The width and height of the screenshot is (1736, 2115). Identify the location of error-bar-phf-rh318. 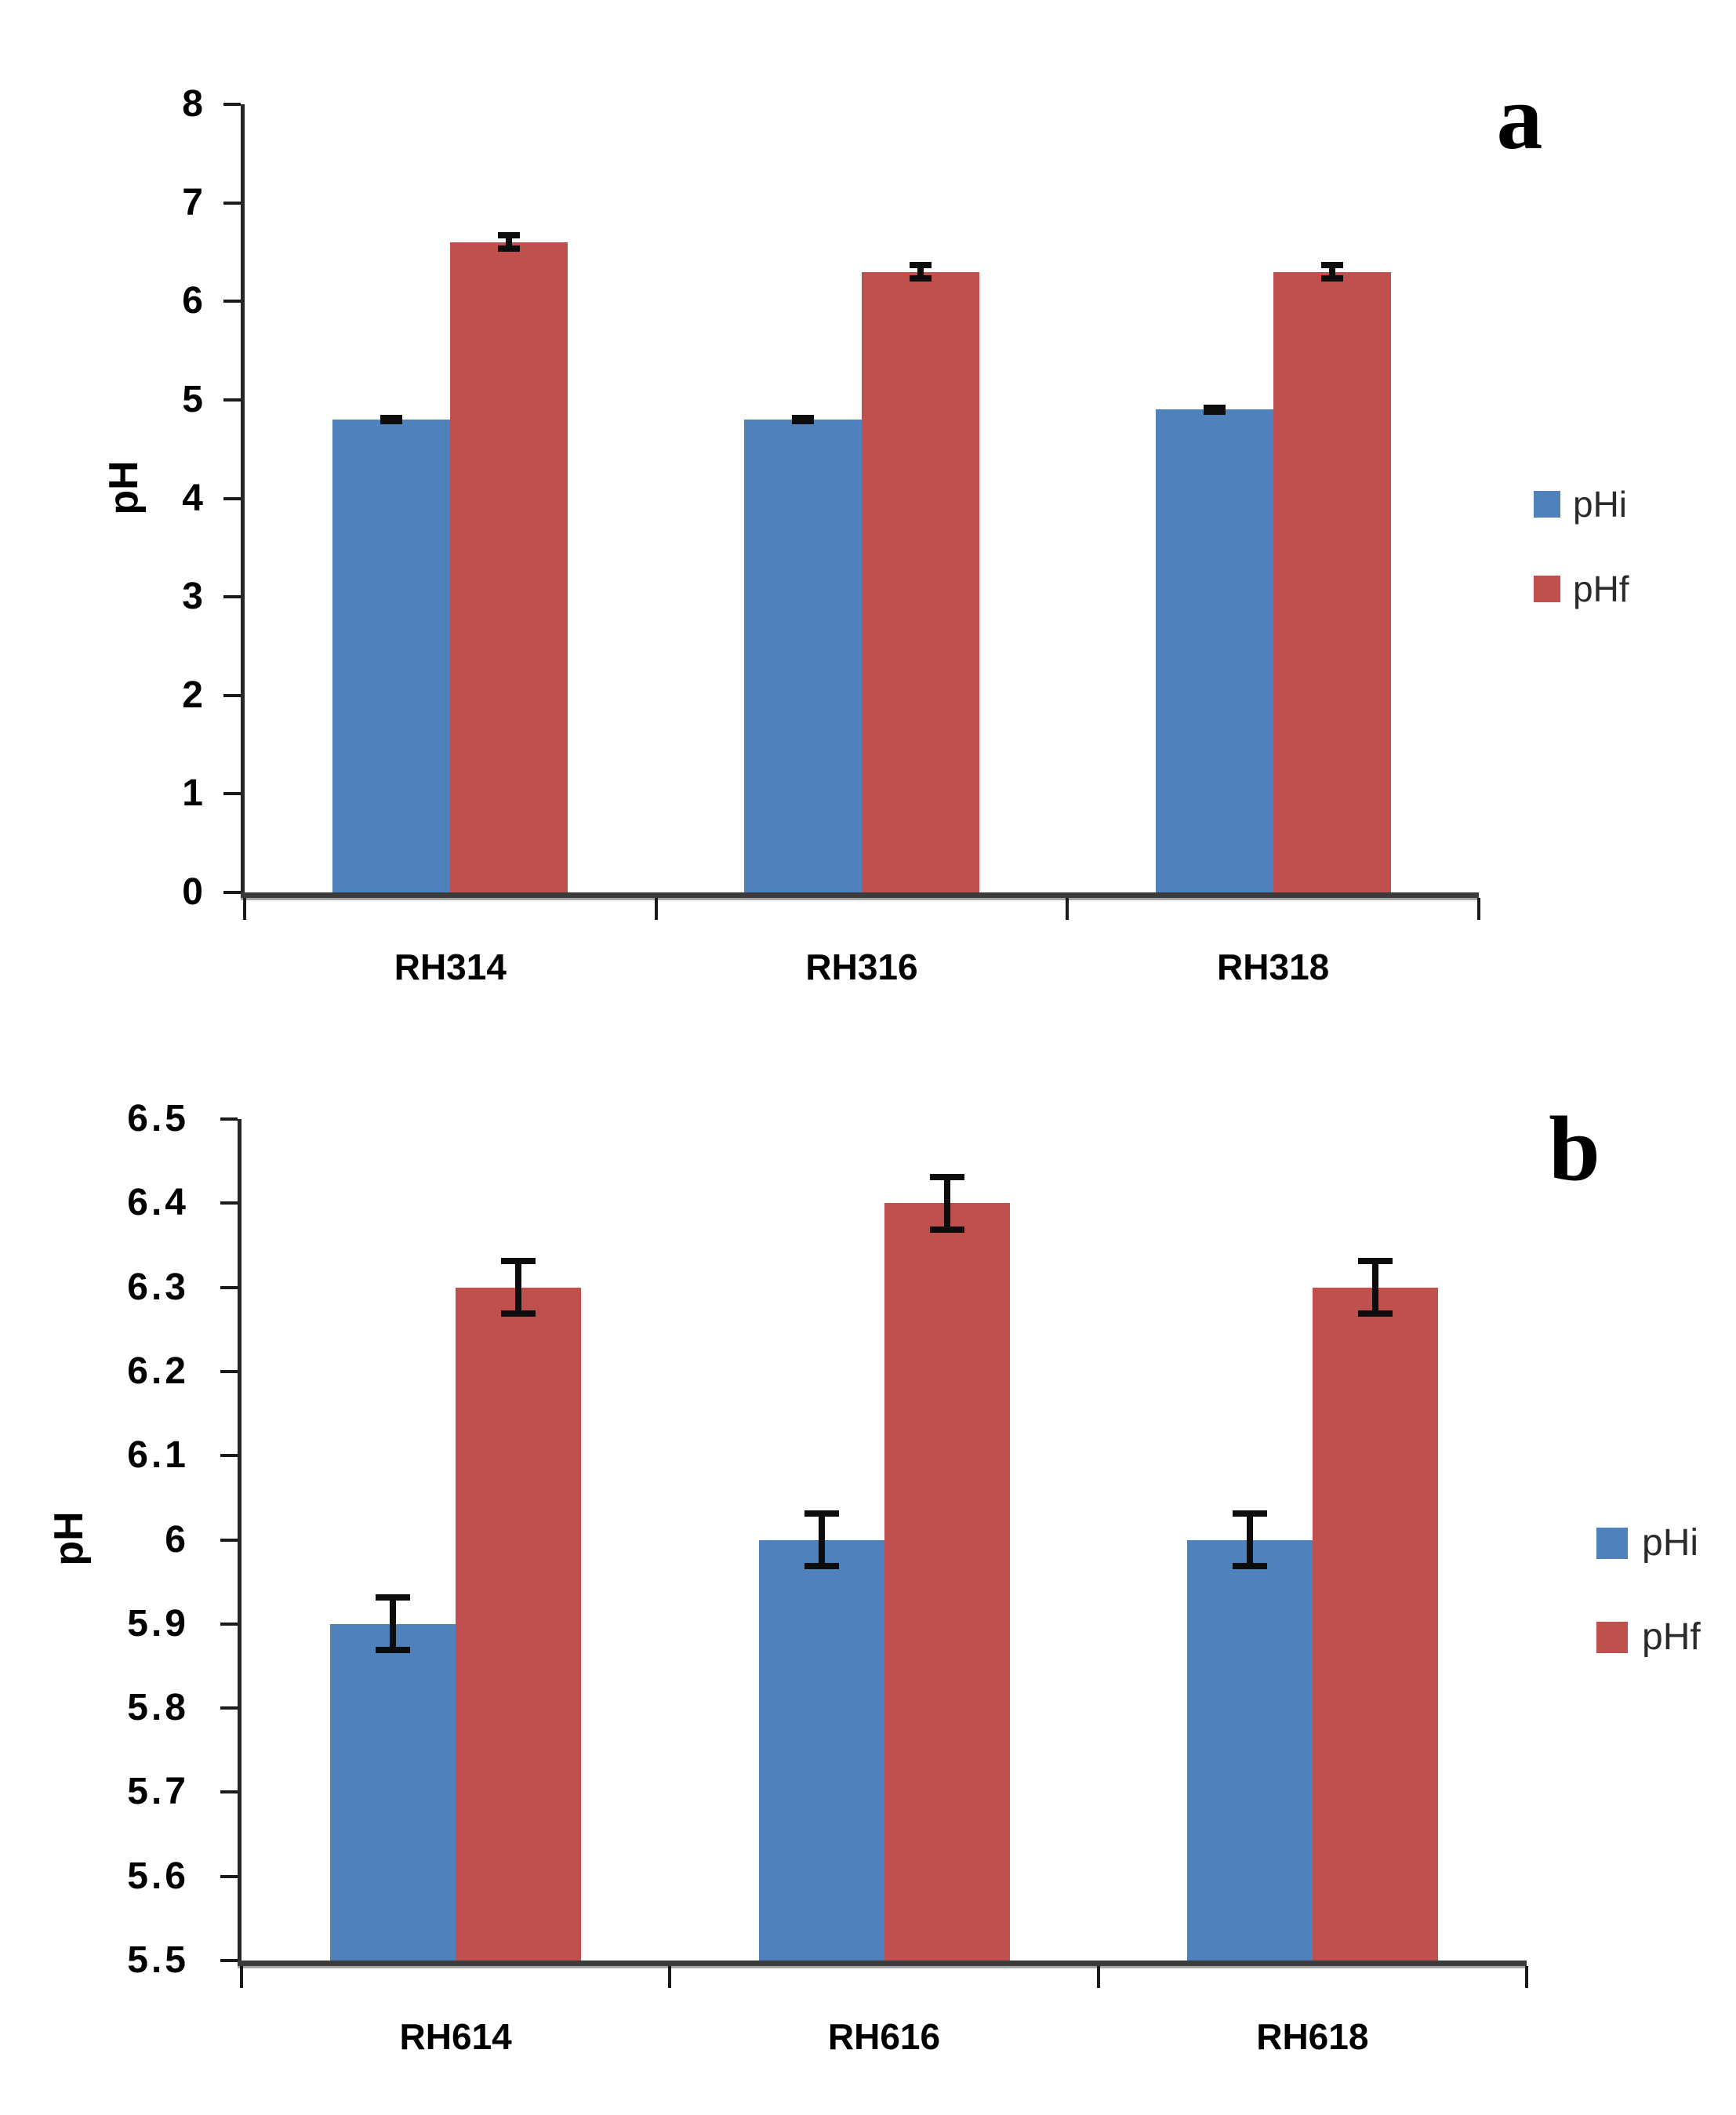
(1331, 272).